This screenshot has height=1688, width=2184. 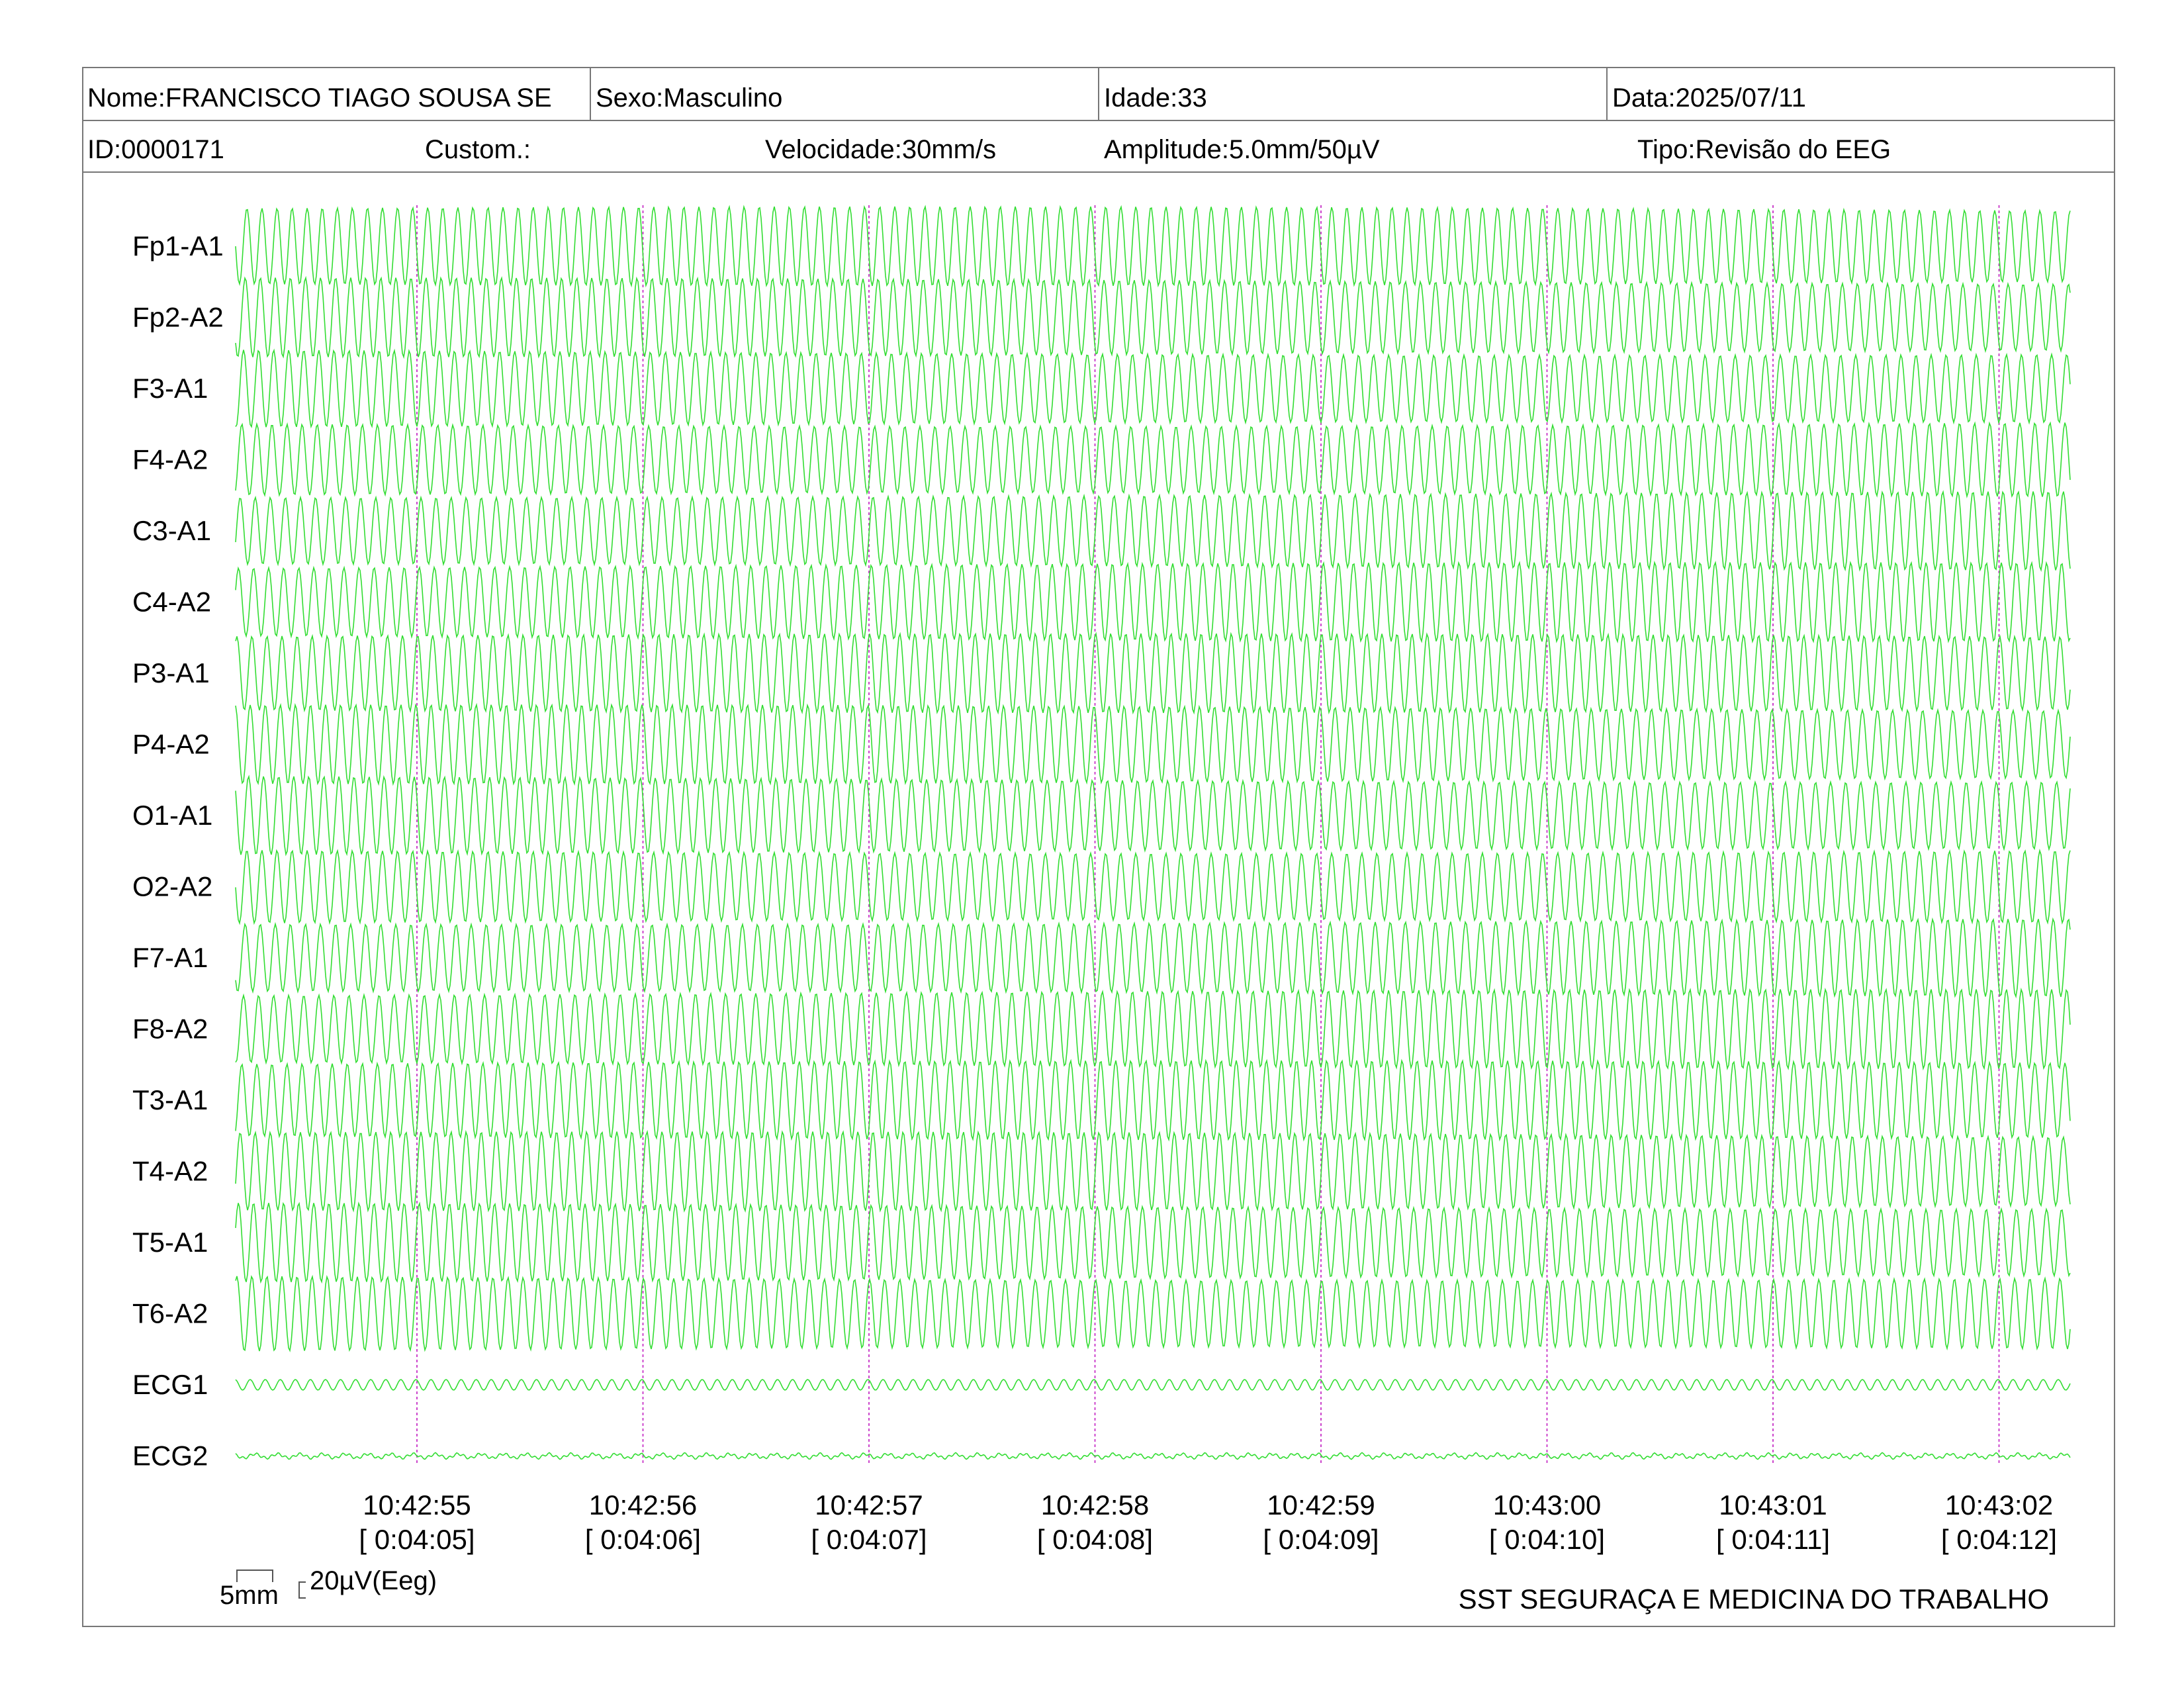 I want to click on channel-label: ECG2, so click(x=170, y=1456).